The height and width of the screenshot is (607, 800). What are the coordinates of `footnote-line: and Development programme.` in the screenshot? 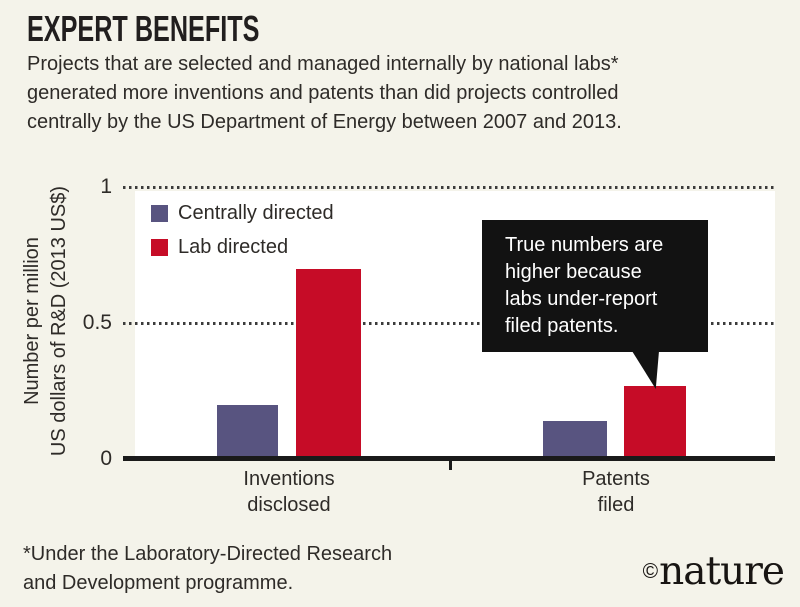 It's located at (158, 583).